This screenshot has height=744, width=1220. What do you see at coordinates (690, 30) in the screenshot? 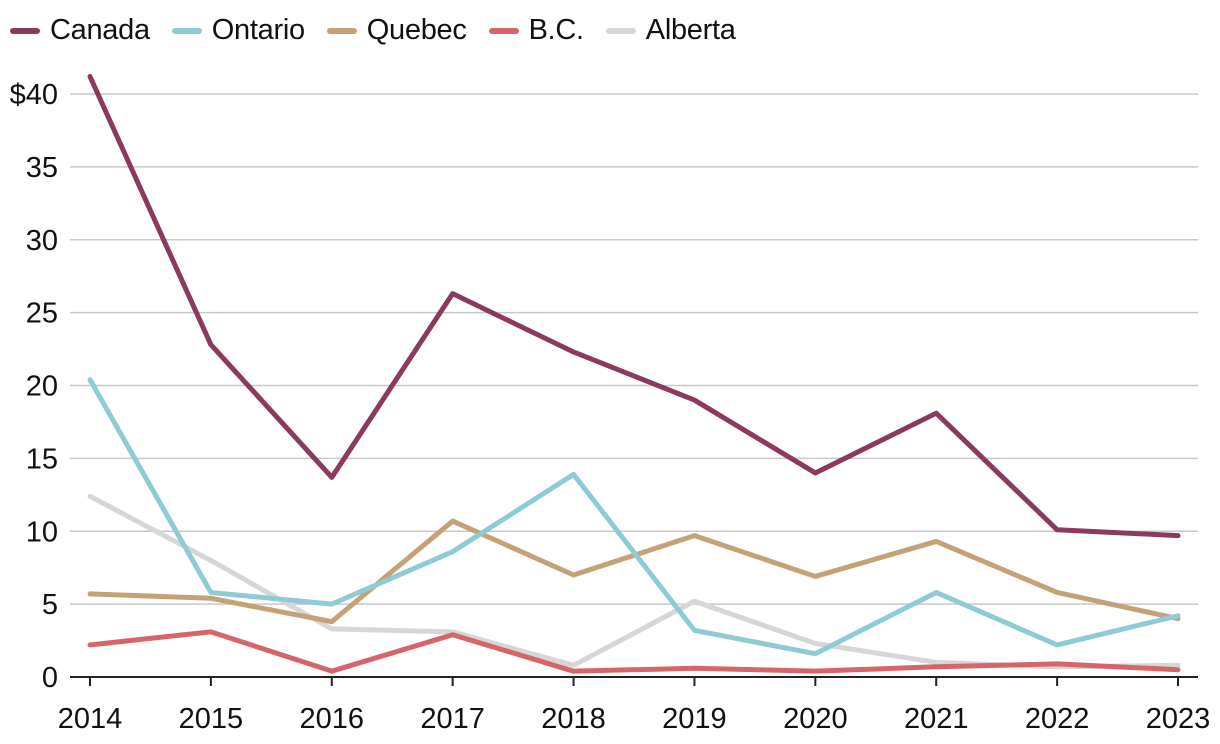
I see `legend-label: Alberta` at bounding box center [690, 30].